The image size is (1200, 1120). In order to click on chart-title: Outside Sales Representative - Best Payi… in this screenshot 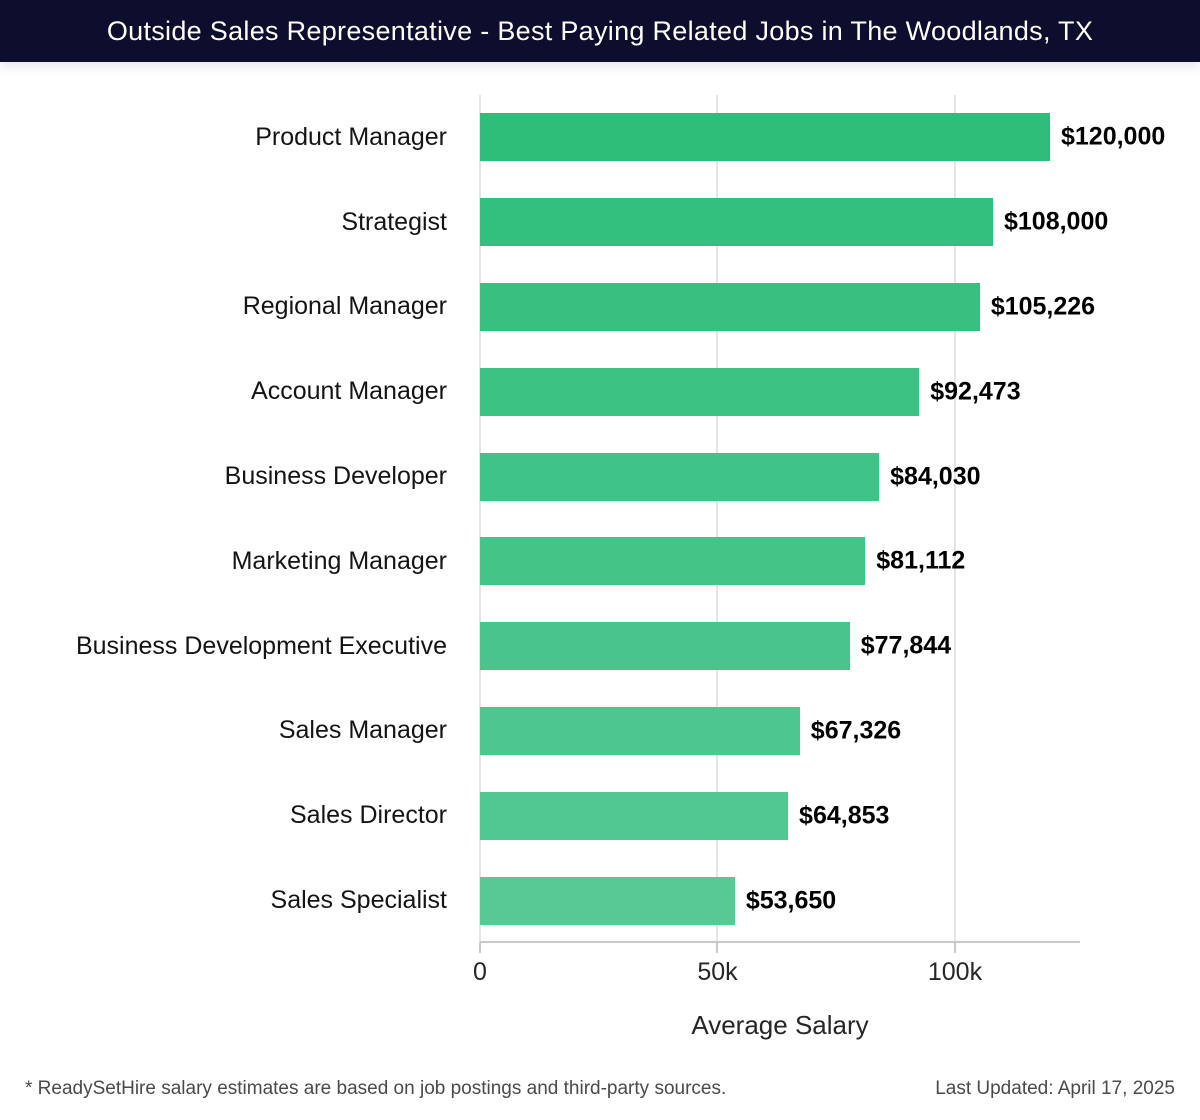, I will do `click(600, 30)`.